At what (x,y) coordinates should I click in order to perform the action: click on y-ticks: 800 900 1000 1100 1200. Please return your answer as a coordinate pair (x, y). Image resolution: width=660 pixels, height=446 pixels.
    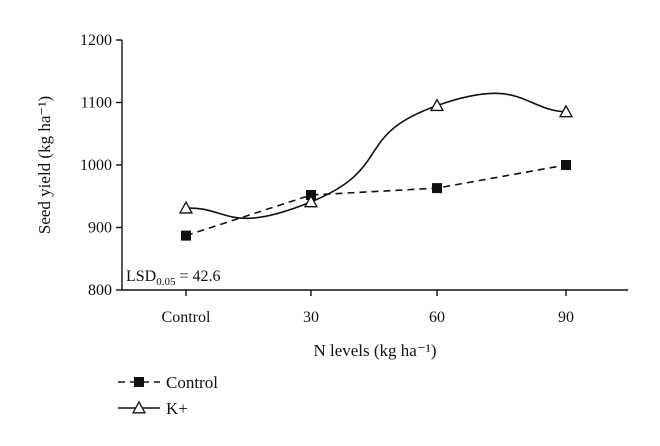
    Looking at the image, I should click on (101, 165).